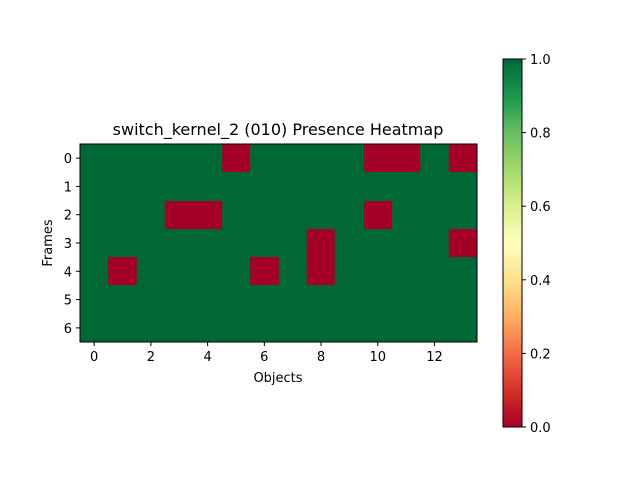 The image size is (640, 480). Describe the element at coordinates (536, 244) in the screenshot. I see `colorbar-axis: 0.0 0.2 0.4 0.6 0.8 1.0` at that location.